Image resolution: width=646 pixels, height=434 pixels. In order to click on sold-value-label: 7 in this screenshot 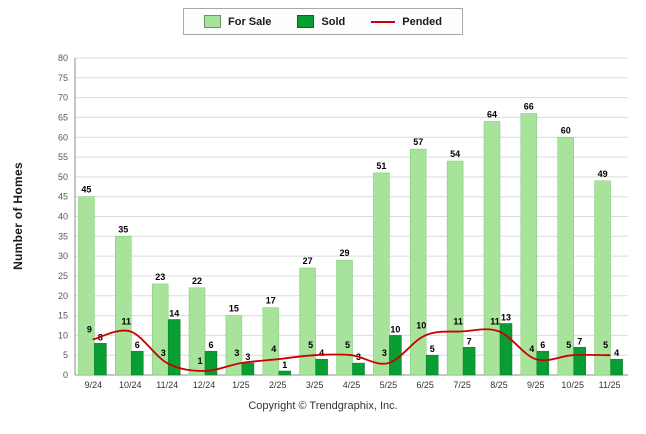, I will do `click(469, 341)`.